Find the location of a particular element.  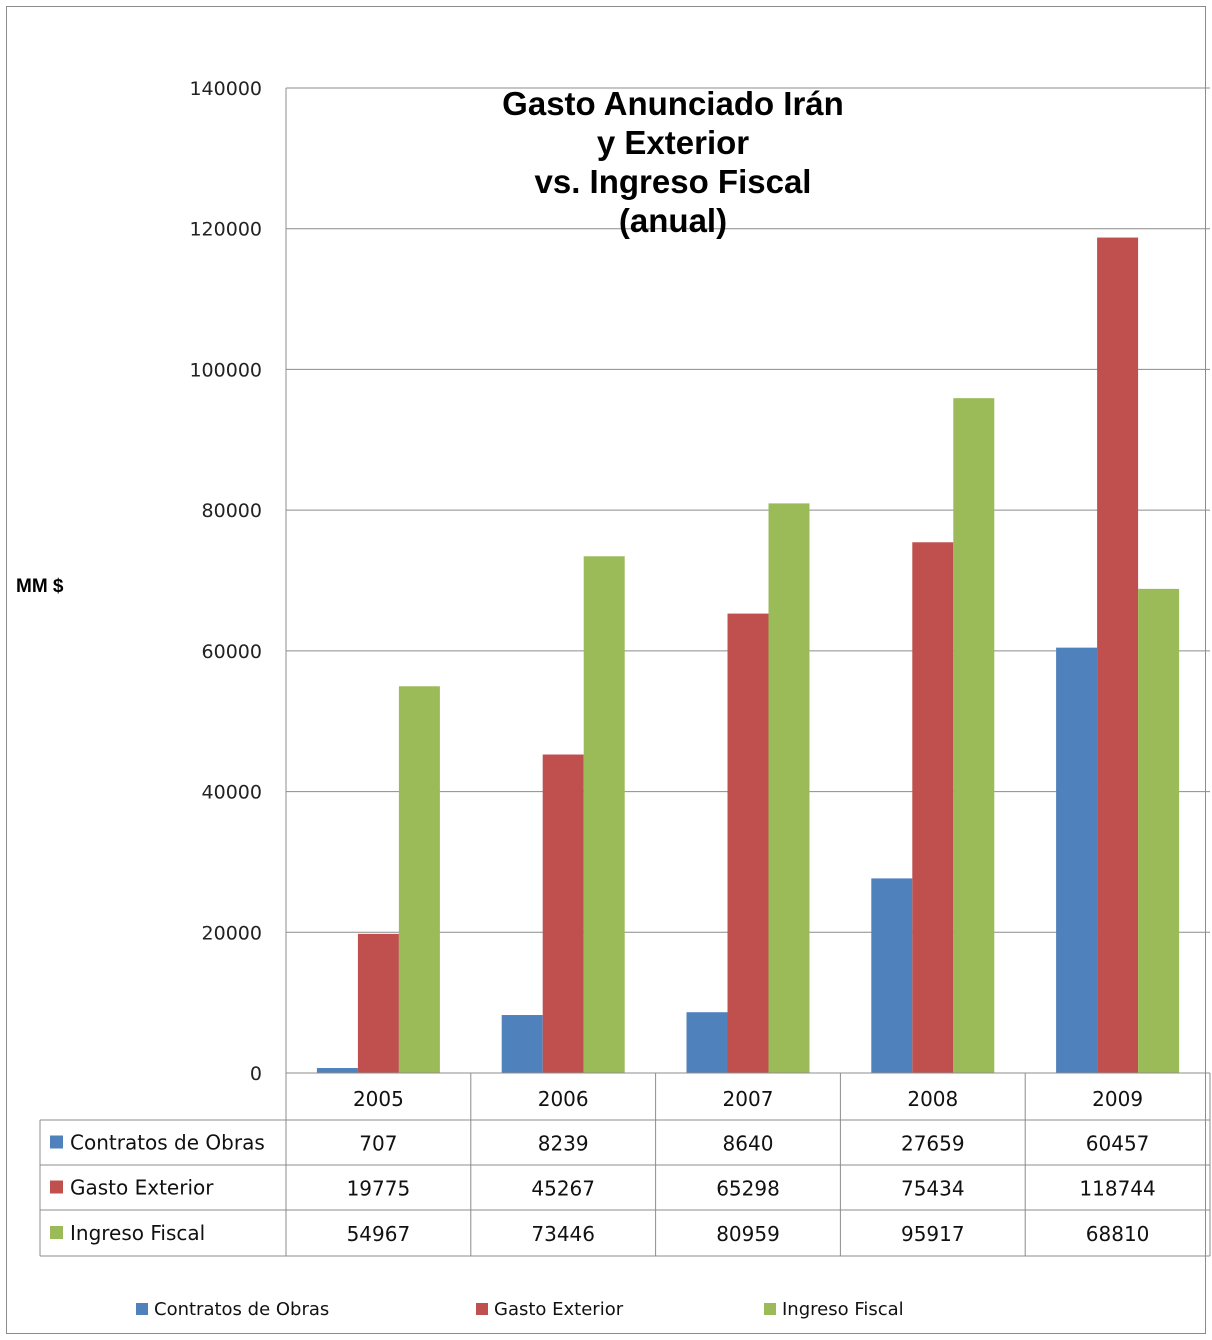

data-label: 8640 is located at coordinates (748, 1144).